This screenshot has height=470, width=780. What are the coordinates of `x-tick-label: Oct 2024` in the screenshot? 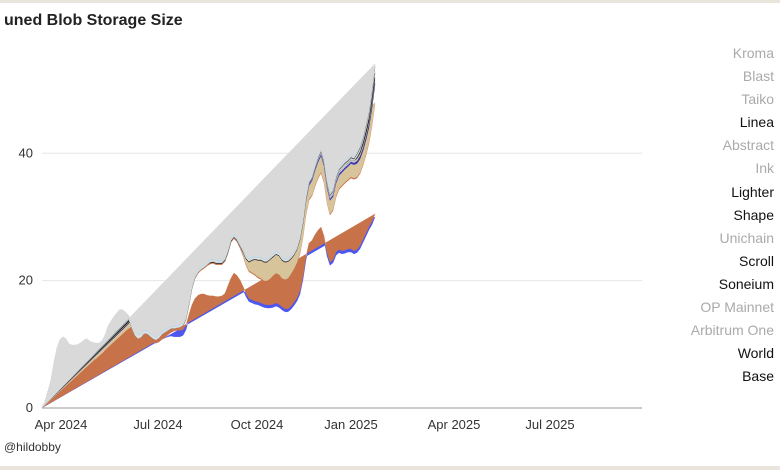 It's located at (257, 424).